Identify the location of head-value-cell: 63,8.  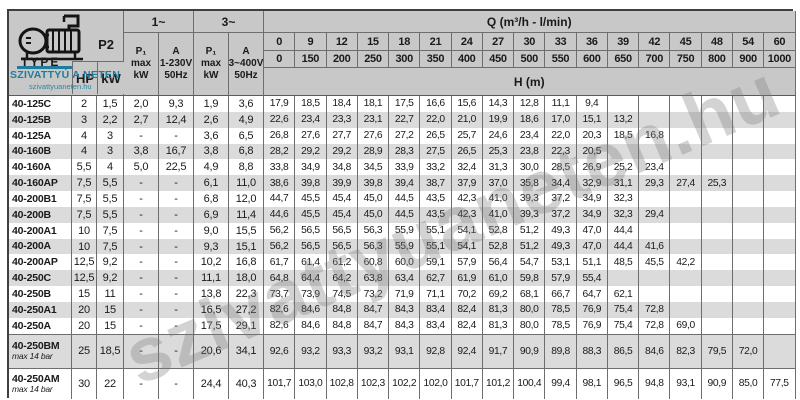
(373, 278).